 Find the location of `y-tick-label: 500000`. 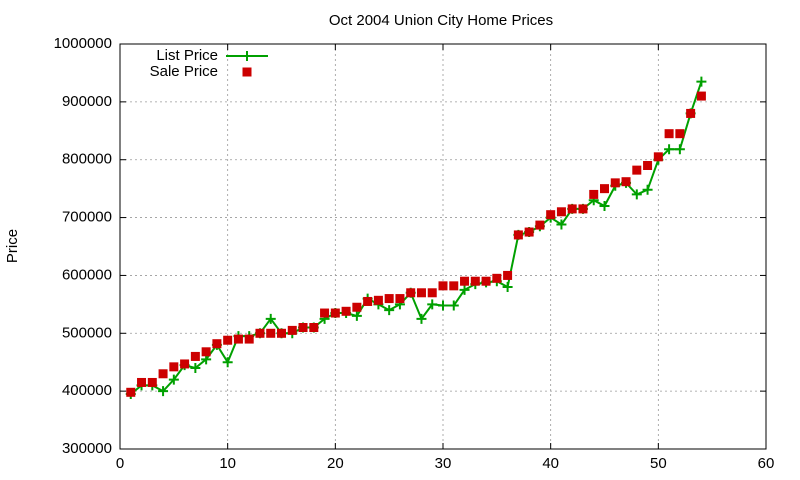

y-tick-label: 500000 is located at coordinates (87, 332).